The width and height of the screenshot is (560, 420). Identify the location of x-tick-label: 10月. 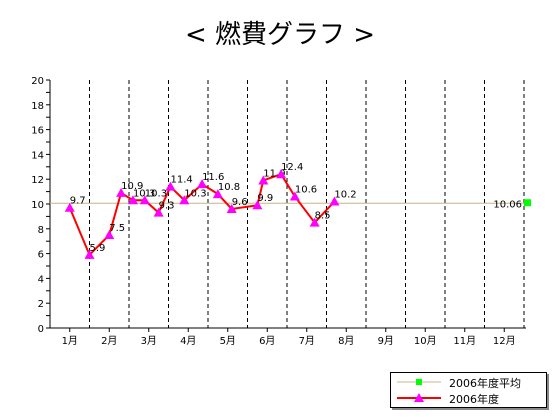
(425, 341).